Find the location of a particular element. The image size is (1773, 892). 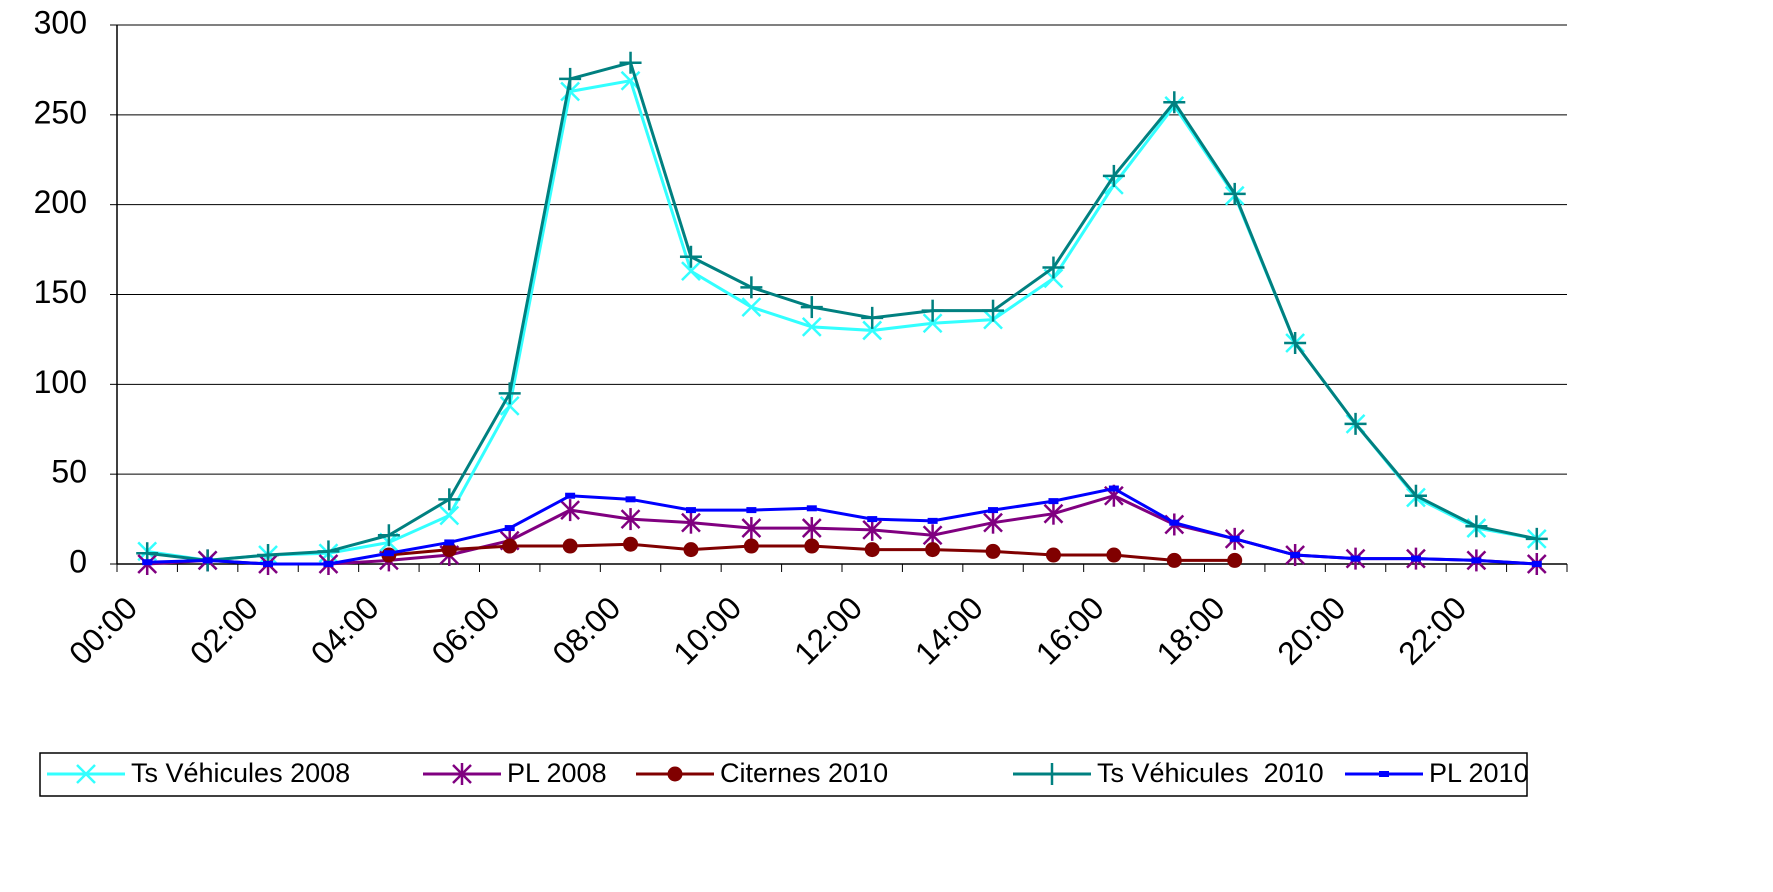

legend-label: PL 2008 is located at coordinates (557, 773).